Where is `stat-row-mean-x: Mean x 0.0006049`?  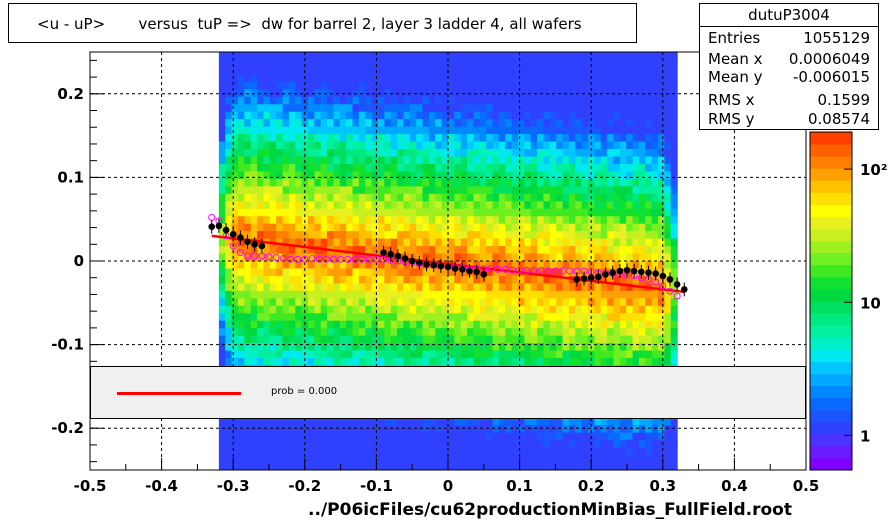
stat-row-mean-x: Mean x 0.0006049 is located at coordinates (789, 60).